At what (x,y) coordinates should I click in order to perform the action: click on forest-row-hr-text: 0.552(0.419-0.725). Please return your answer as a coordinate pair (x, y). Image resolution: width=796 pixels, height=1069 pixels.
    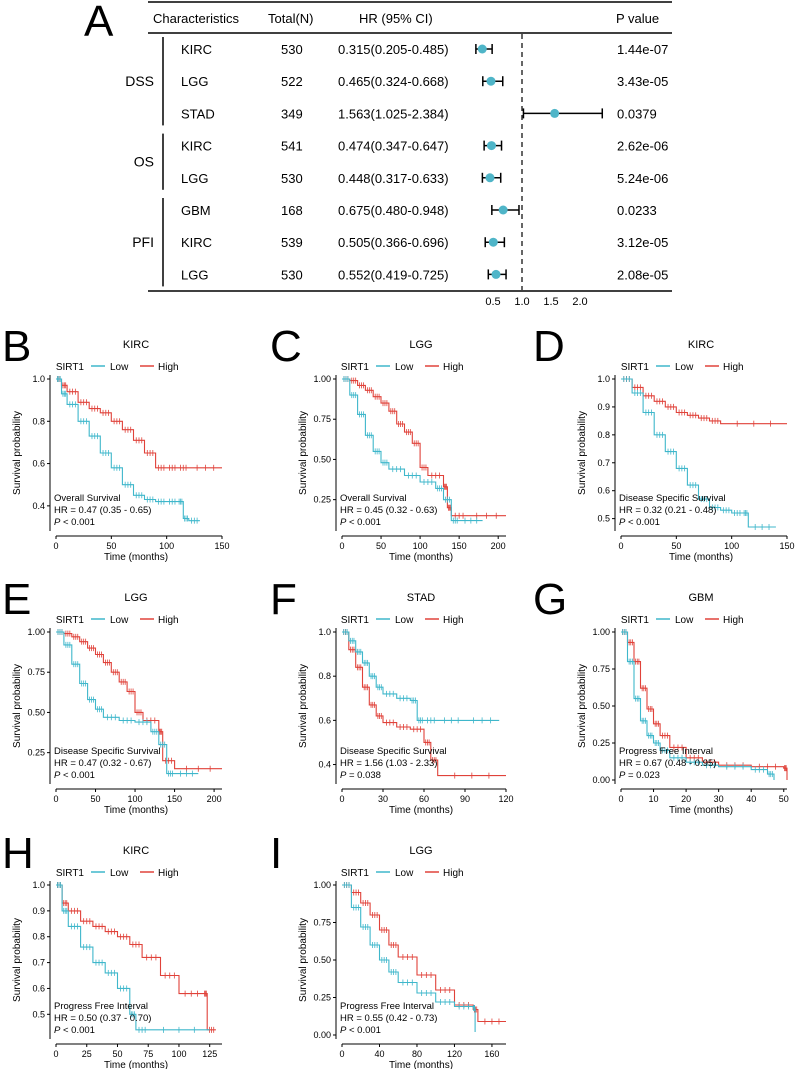
    Looking at the image, I should click on (393, 274).